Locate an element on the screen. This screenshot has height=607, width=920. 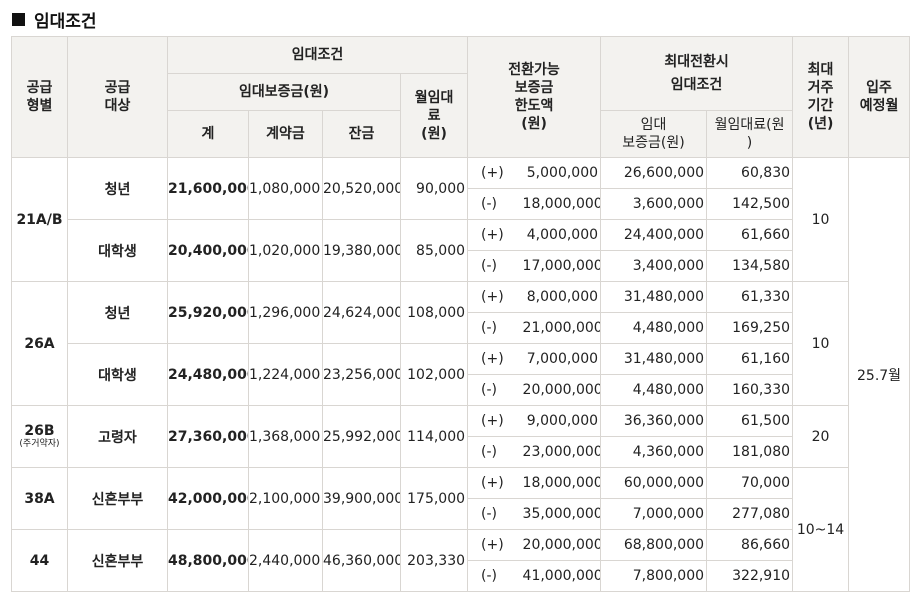
header-max-conversion: 최대전환시 임대조건 is located at coordinates (697, 73).